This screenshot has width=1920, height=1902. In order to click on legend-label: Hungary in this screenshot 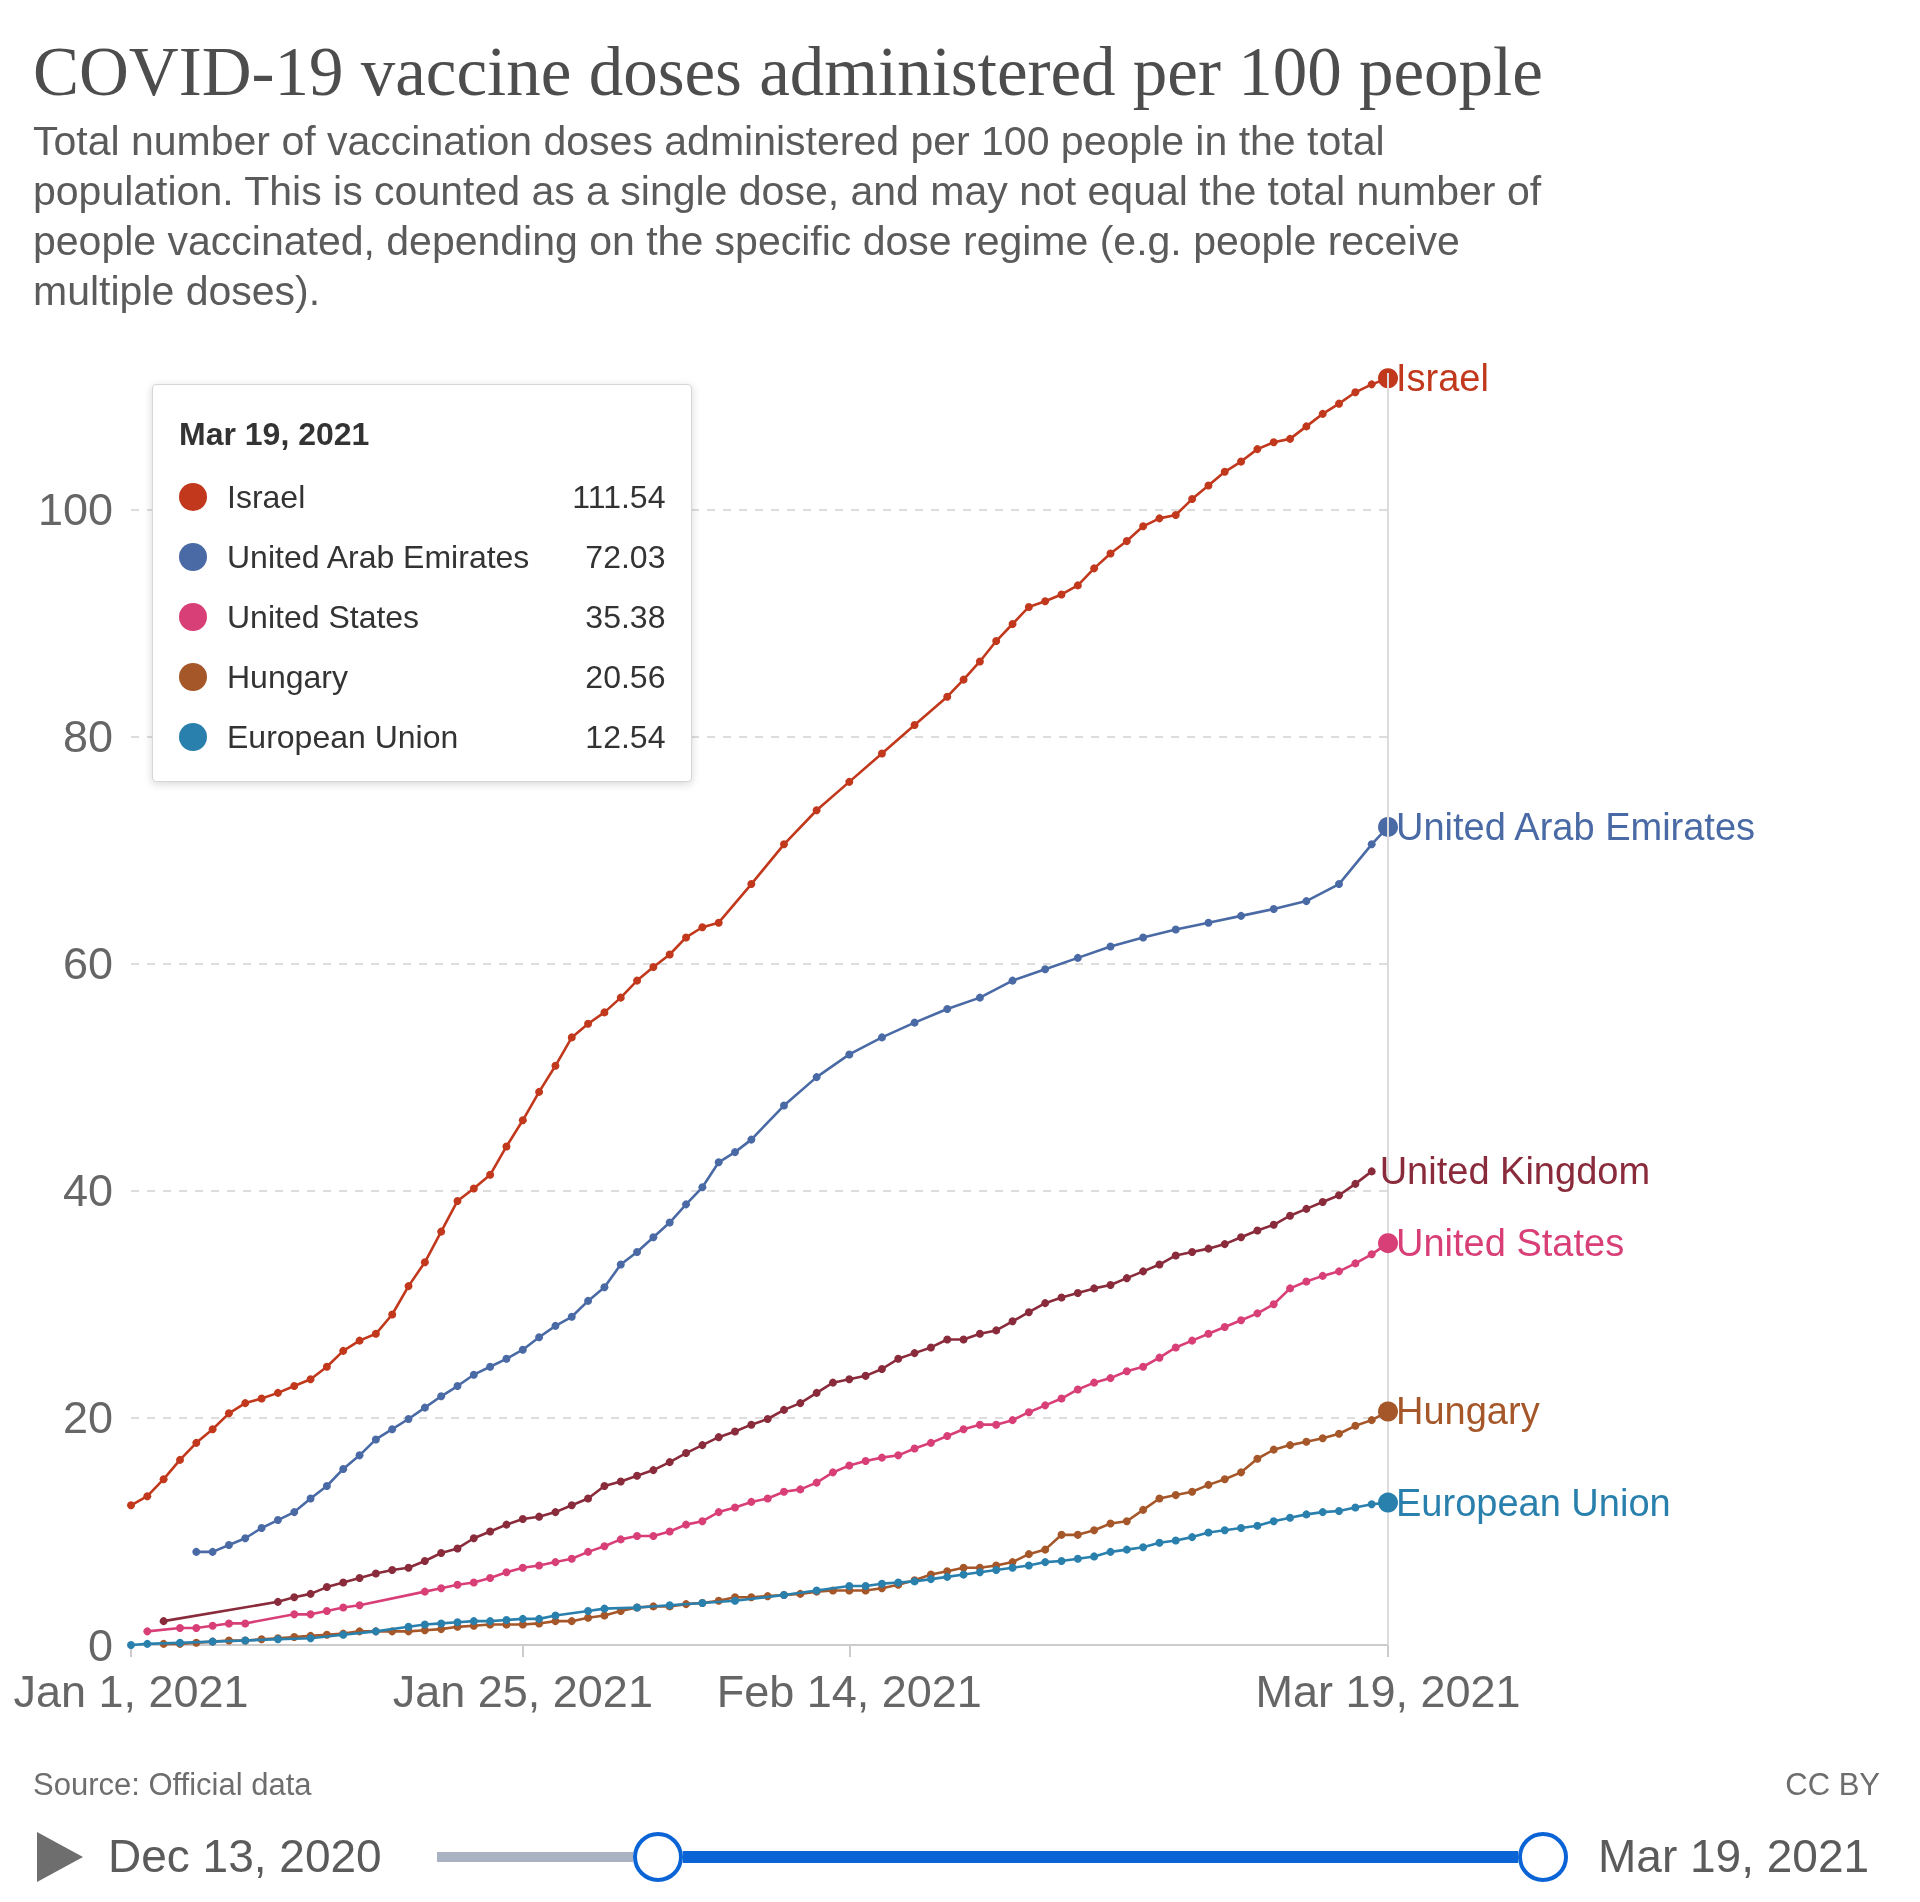, I will do `click(287, 677)`.